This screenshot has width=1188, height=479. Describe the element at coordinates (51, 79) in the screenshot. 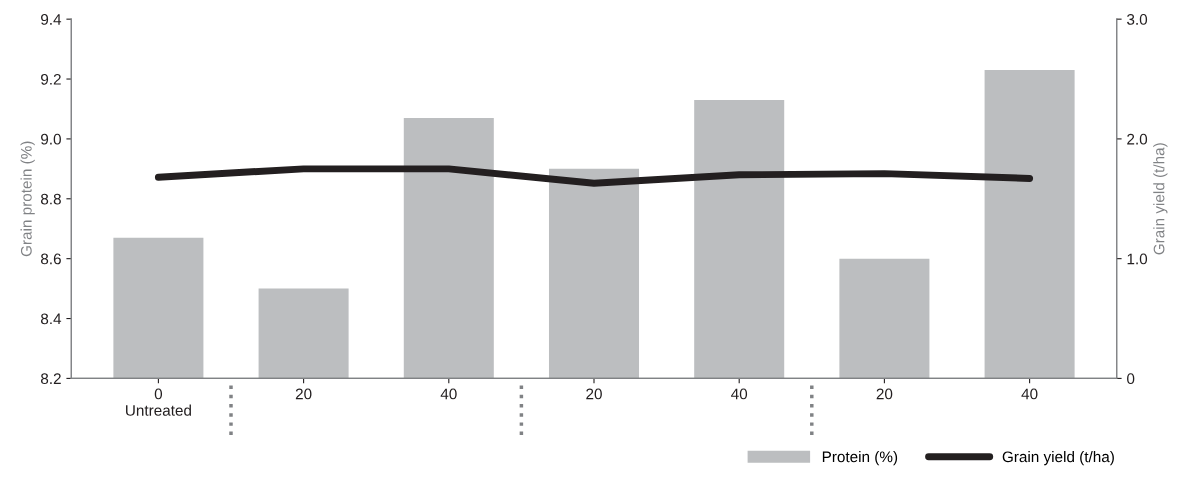

I see `y-tick-label: 9.2` at that location.